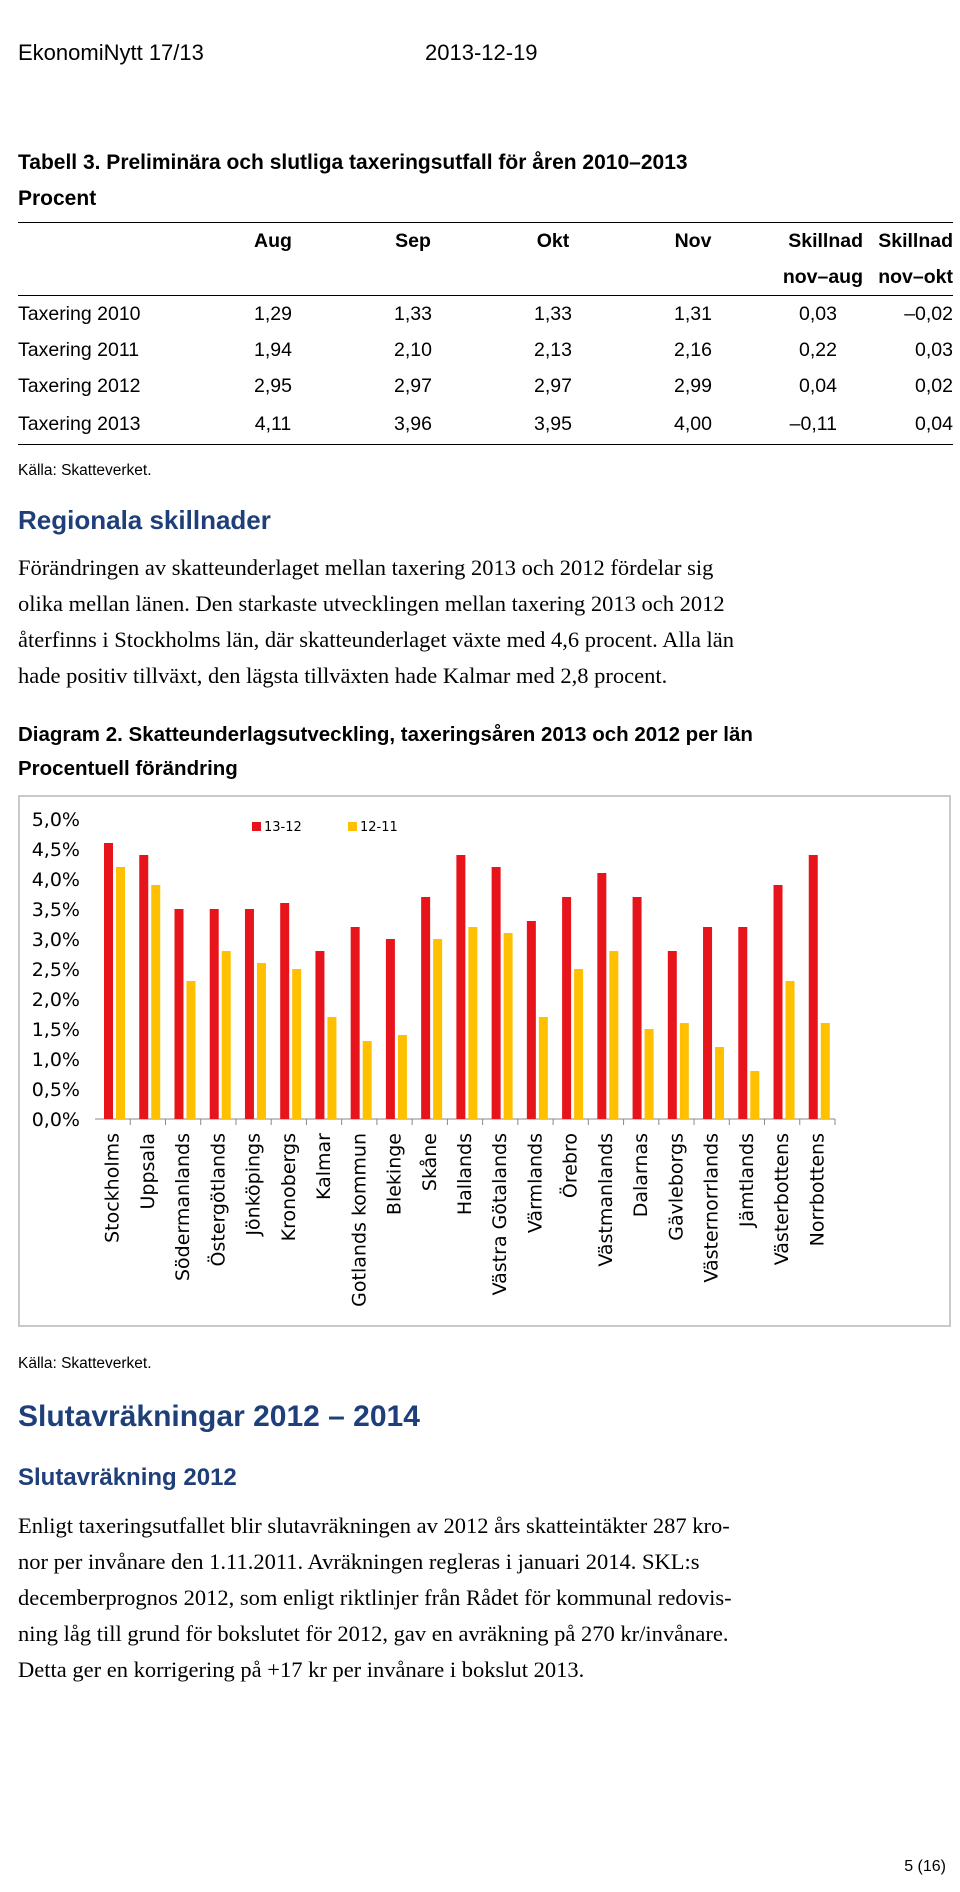  I want to click on x-category-label: Kronobergs, so click(289, 1187).